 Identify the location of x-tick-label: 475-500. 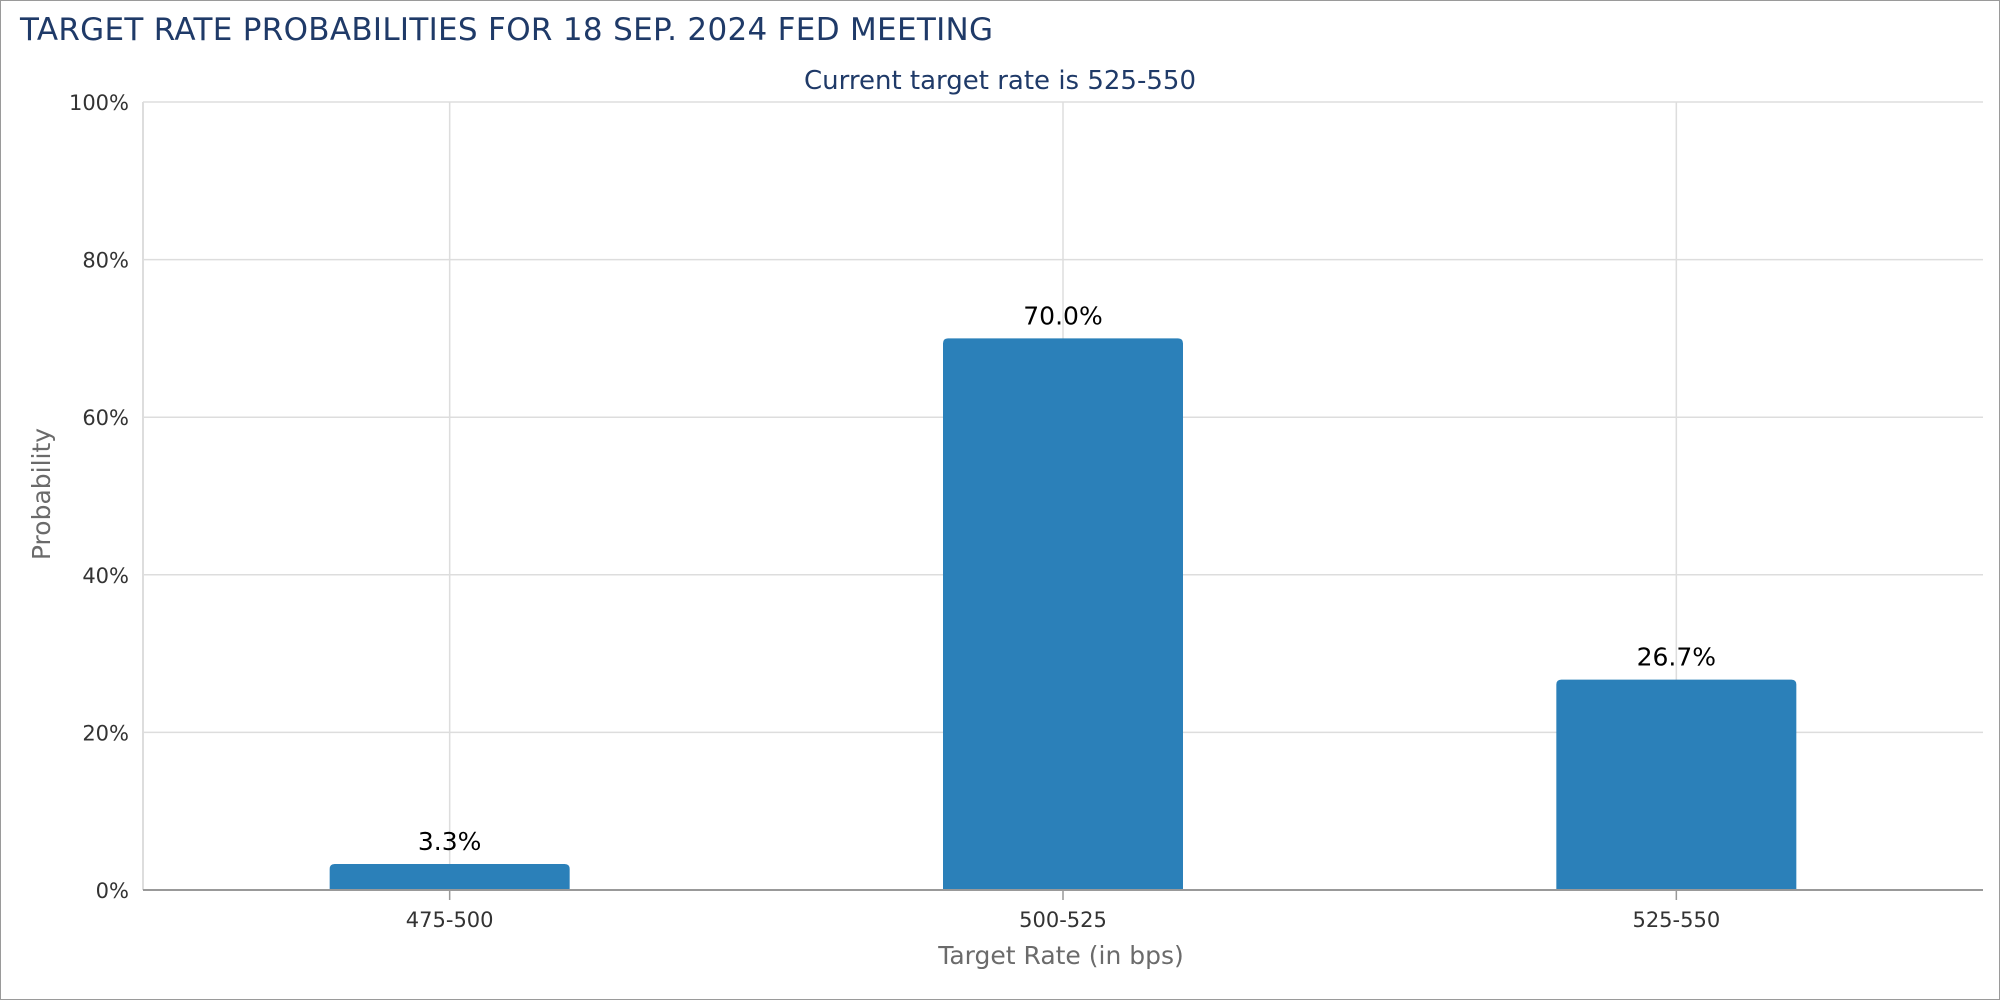
(450, 920).